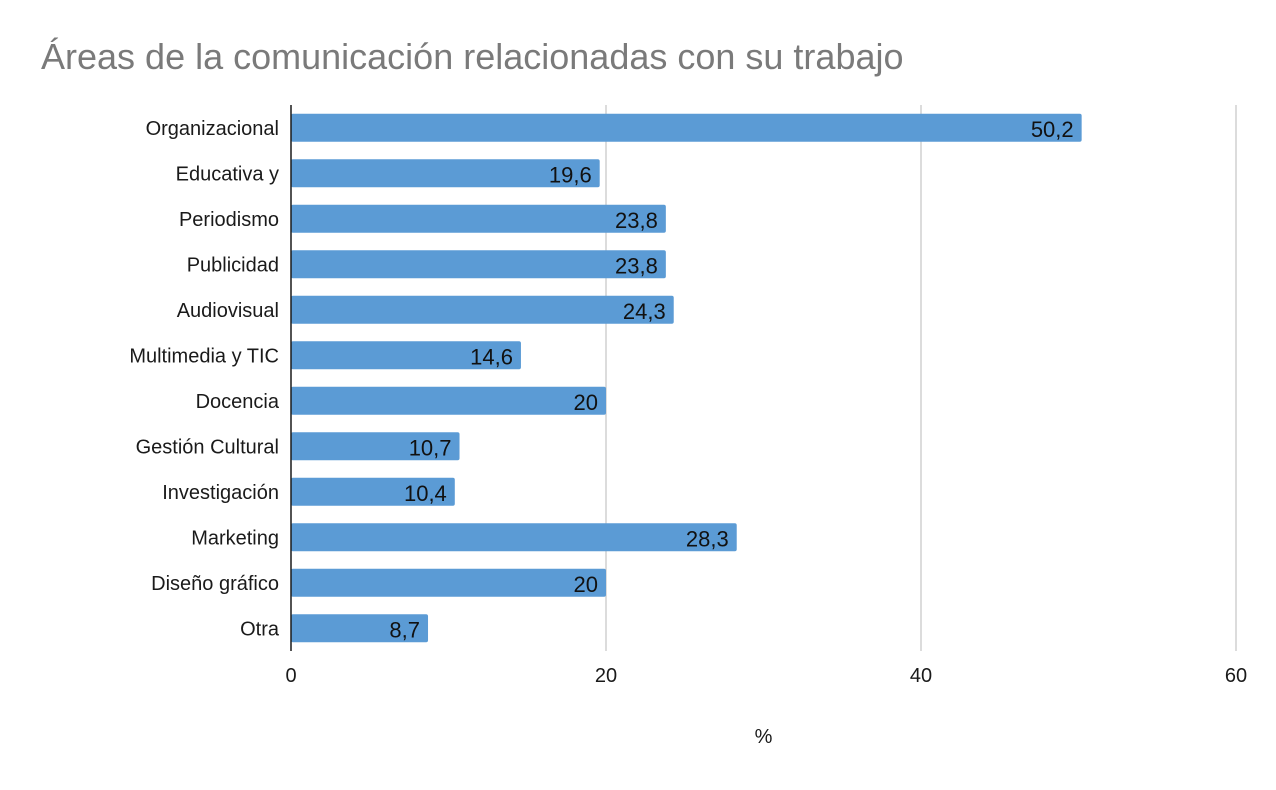 The image size is (1276, 790). What do you see at coordinates (220, 493) in the screenshot?
I see `category-label: Investigación` at bounding box center [220, 493].